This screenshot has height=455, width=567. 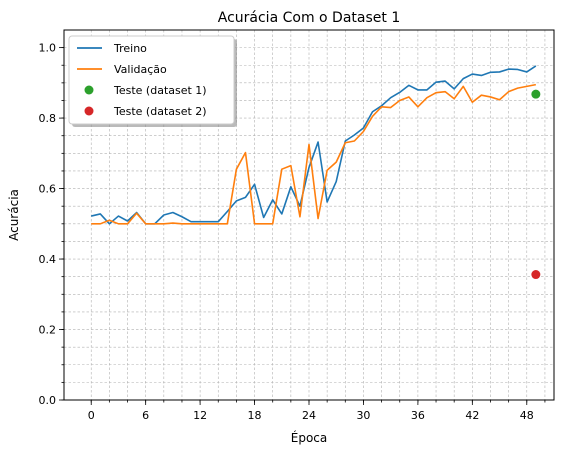 I want to click on legend-box, so click(x=151, y=80).